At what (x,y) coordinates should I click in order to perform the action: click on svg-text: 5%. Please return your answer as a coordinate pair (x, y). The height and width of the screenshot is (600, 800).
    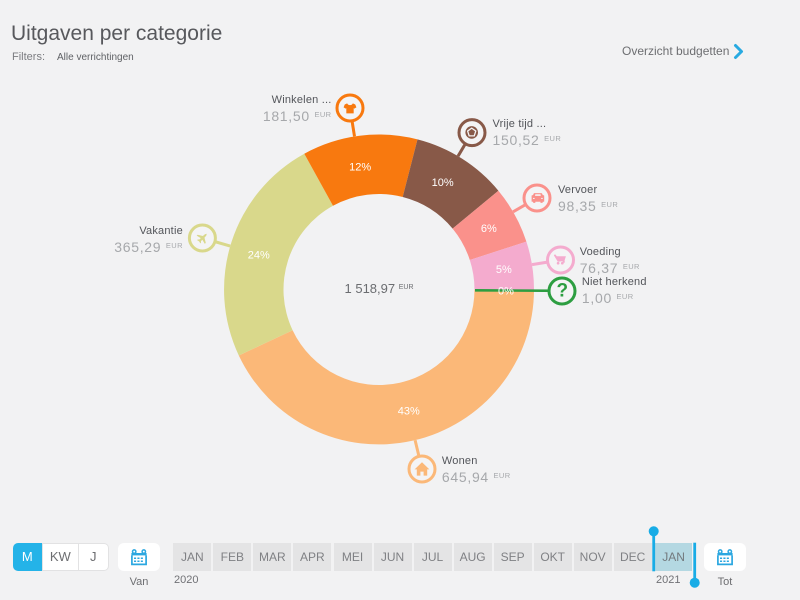
    Looking at the image, I should click on (504, 270).